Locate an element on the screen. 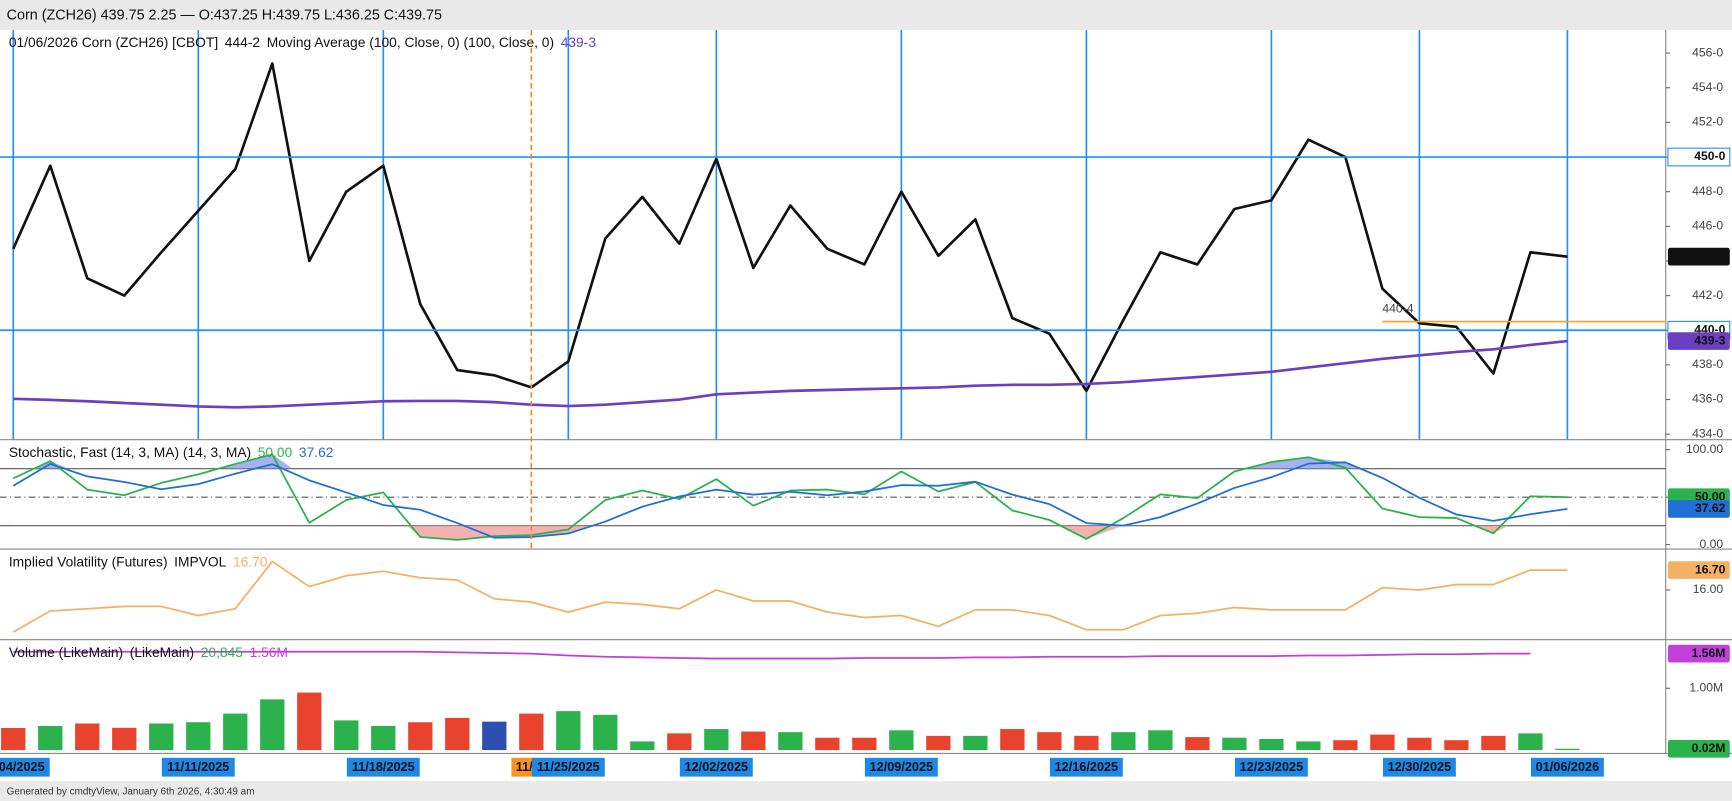  h-line-box is located at coordinates (1699, 157).